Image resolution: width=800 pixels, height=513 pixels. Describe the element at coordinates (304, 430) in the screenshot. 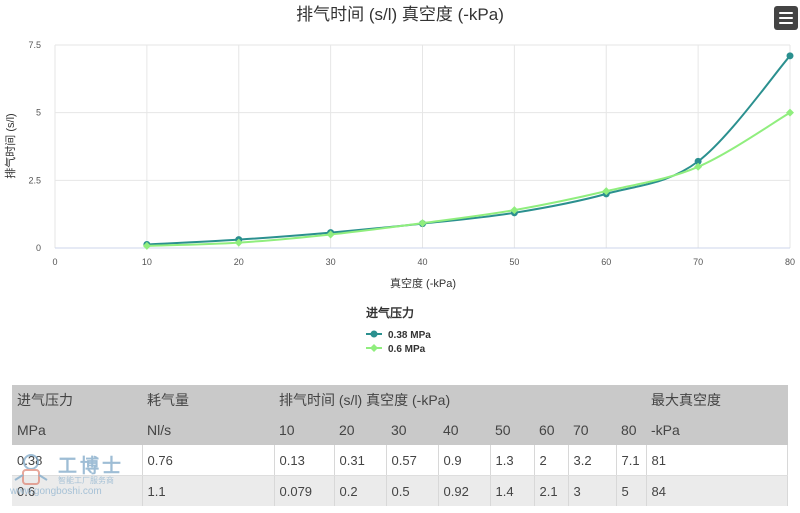

I see `header-cell: 10` at that location.